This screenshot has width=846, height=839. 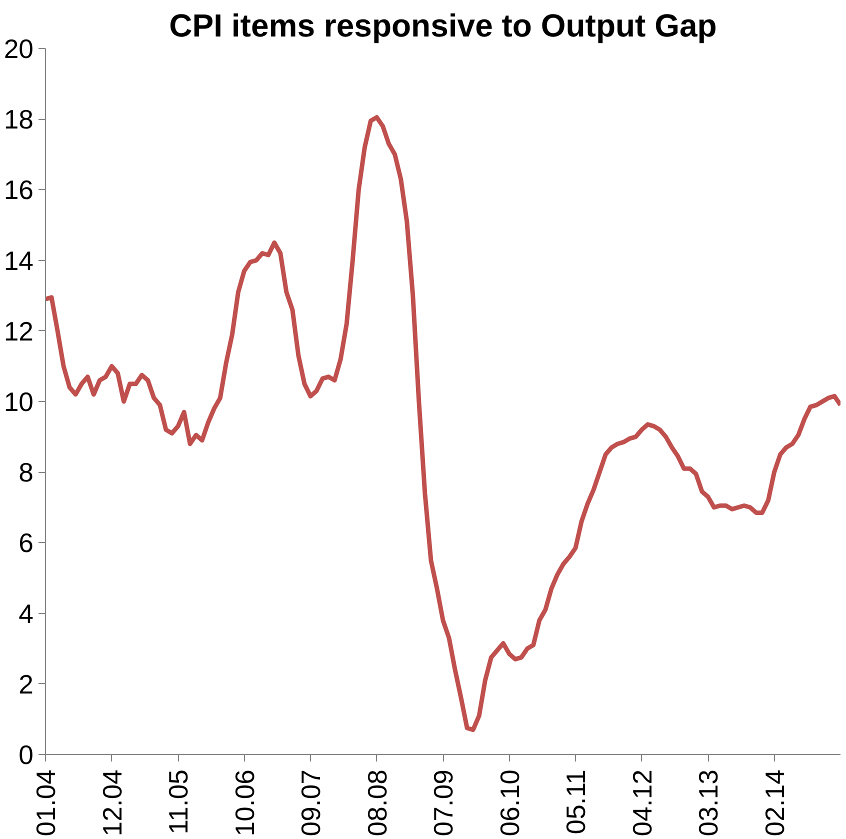 I want to click on y-tick-label: 0, so click(x=26, y=755).